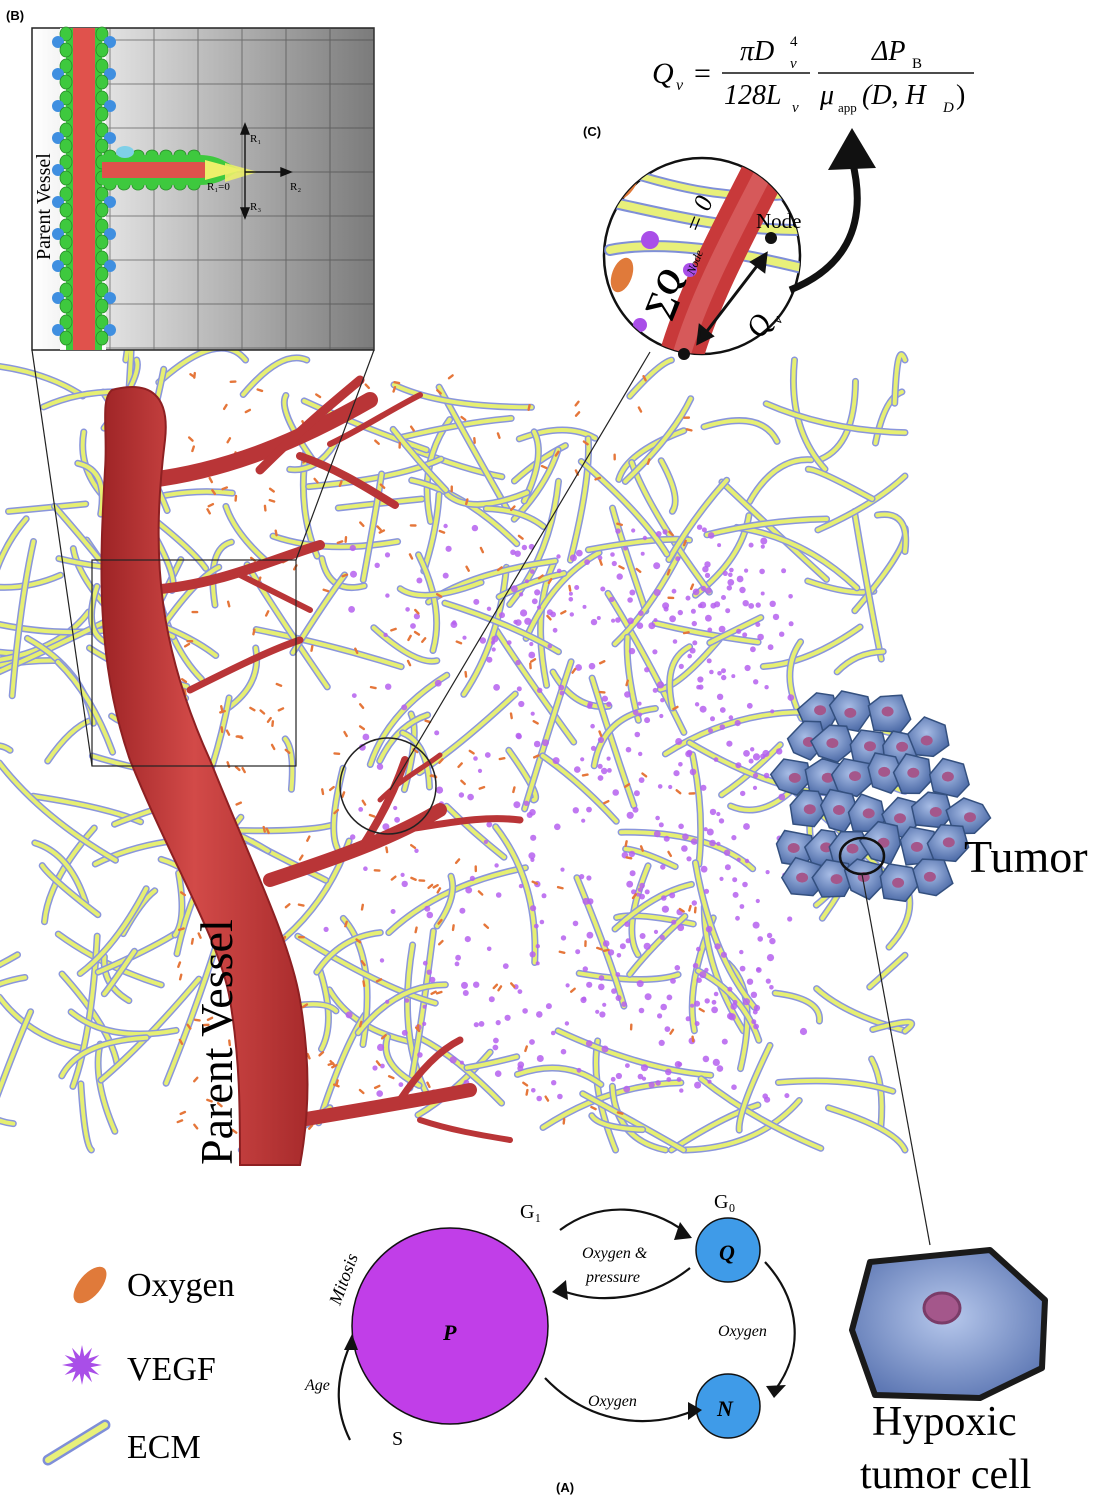 This screenshot has height=1496, width=1112. What do you see at coordinates (218, 187) in the screenshot?
I see `r0-label: R₁=0` at bounding box center [218, 187].